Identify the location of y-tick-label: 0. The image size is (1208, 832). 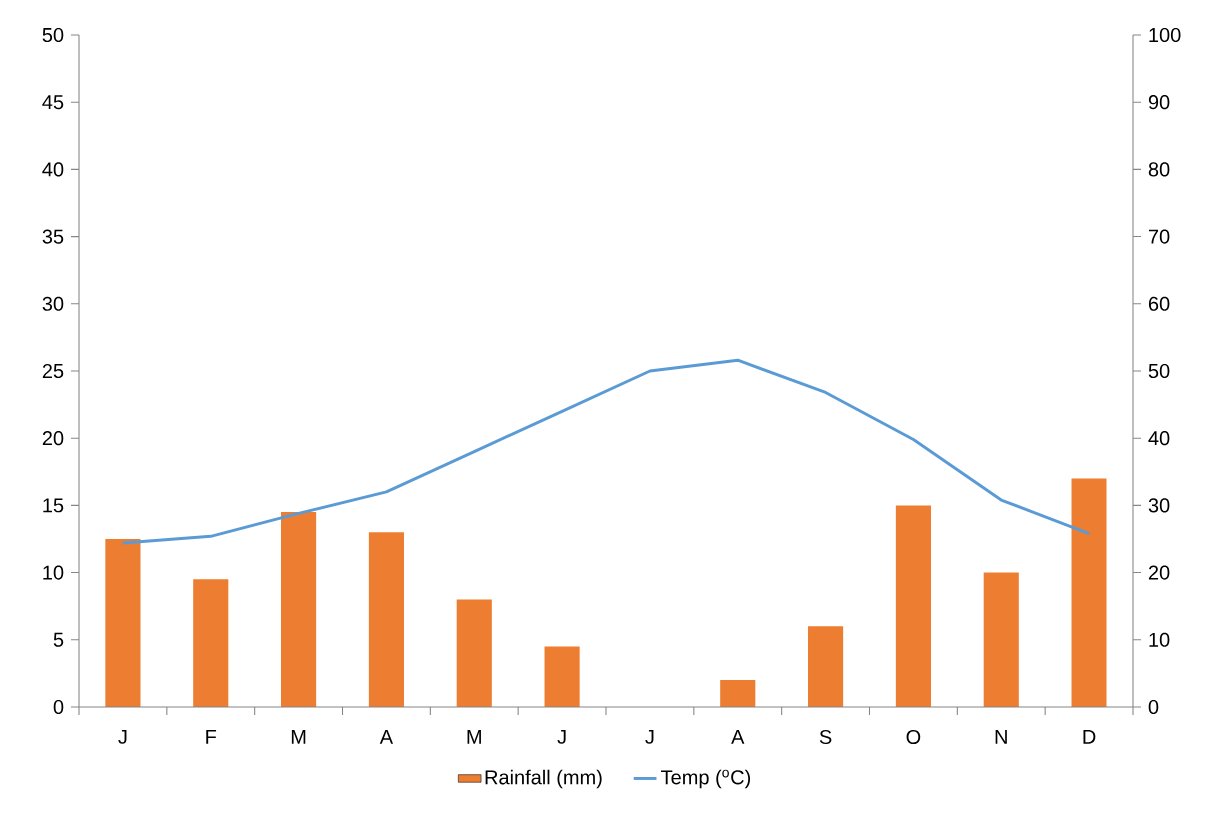
(58, 707).